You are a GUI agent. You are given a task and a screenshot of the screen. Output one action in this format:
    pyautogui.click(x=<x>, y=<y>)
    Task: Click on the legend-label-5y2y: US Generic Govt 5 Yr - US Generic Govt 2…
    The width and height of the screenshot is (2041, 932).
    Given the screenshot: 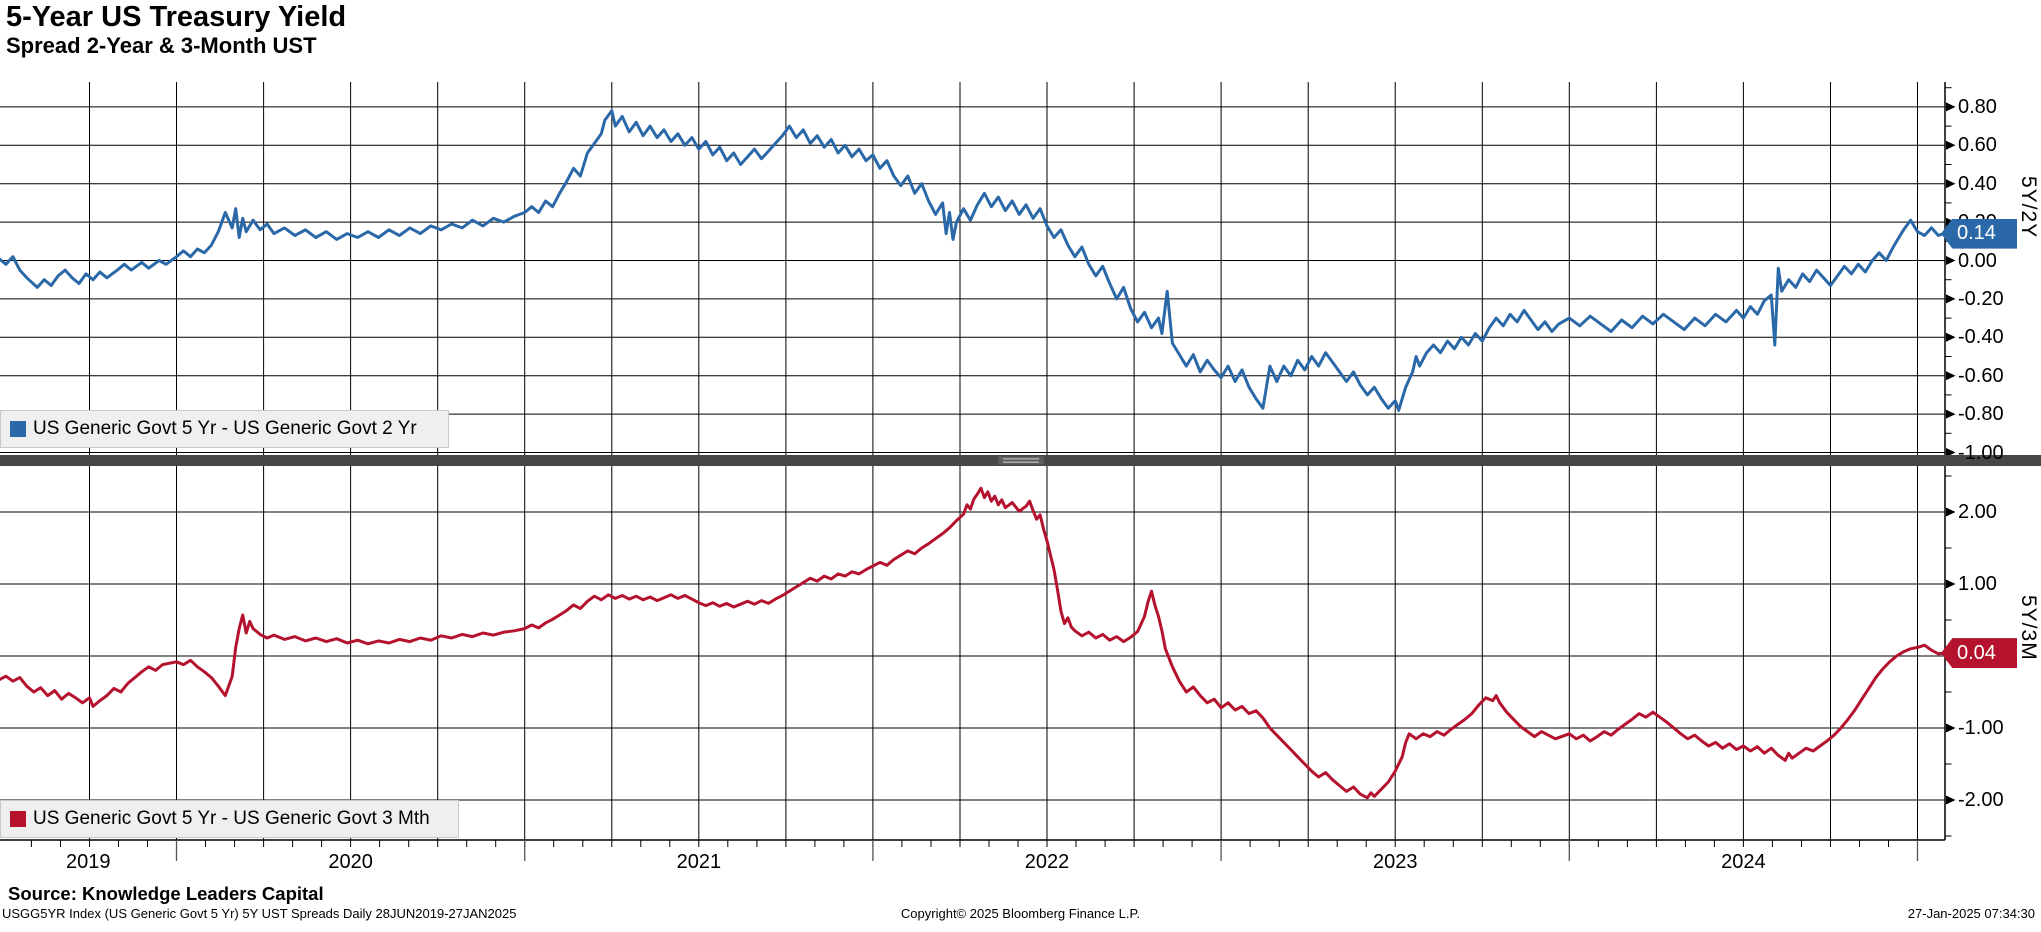 What is the action you would take?
    pyautogui.click(x=225, y=428)
    